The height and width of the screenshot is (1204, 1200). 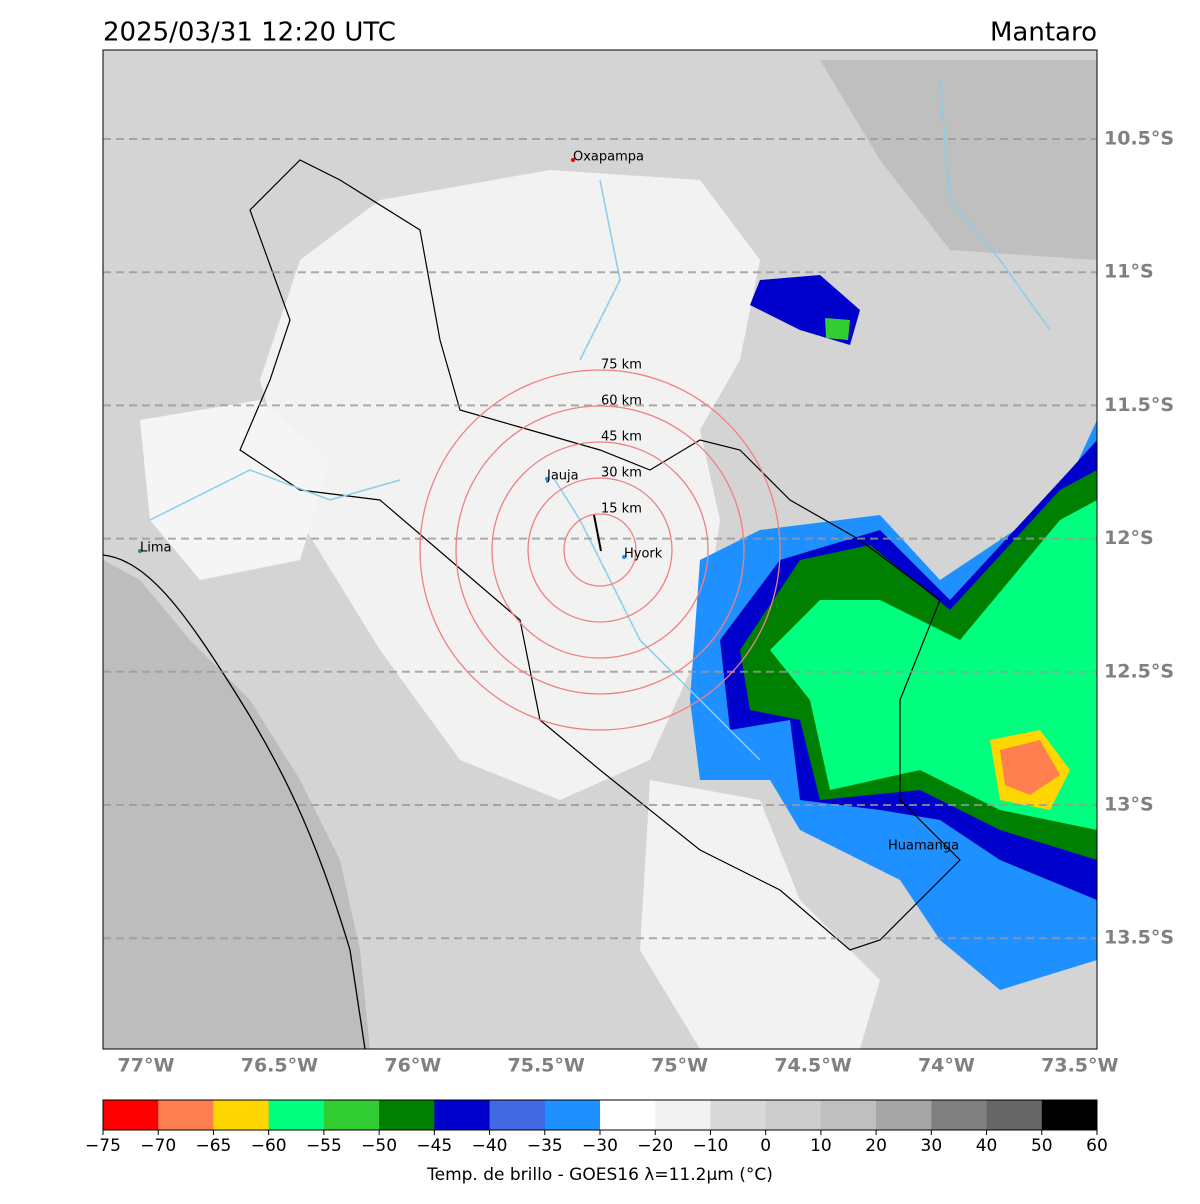 What do you see at coordinates (621, 437) in the screenshot?
I see `range-ring-label: 45 km` at bounding box center [621, 437].